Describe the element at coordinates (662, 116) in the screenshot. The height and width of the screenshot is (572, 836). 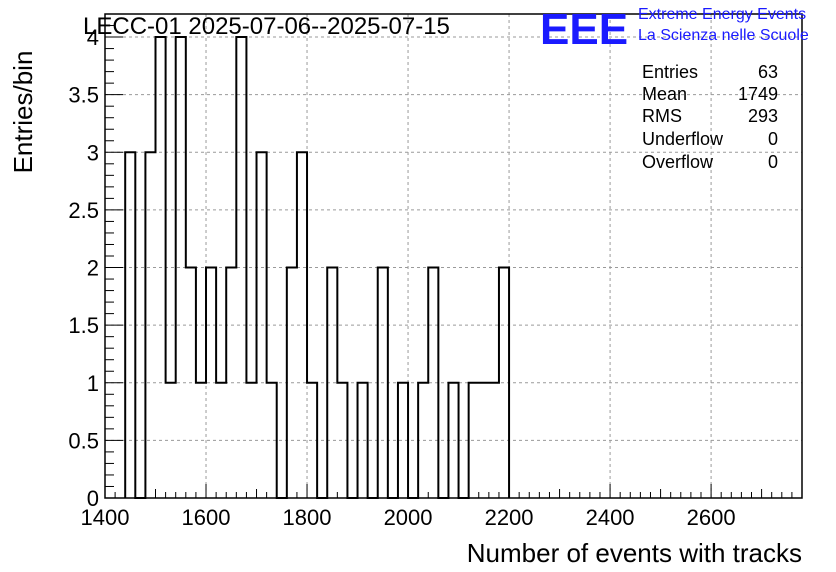
I see `stats-label-rms: RMS` at that location.